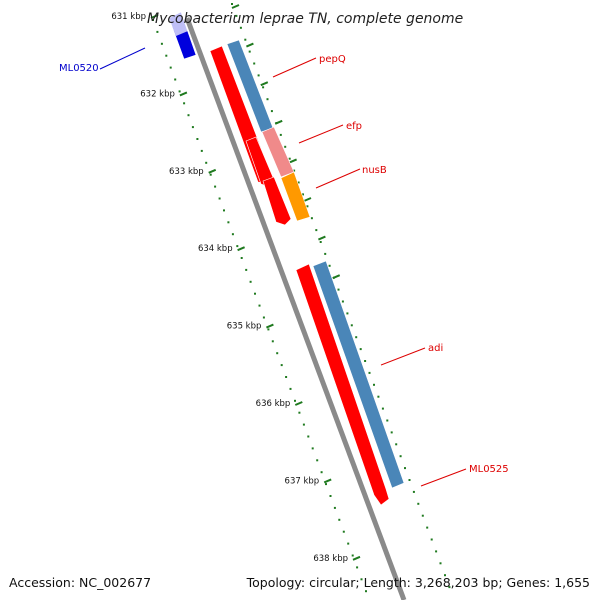 The image size is (600, 605). I want to click on gene-label-adi: adi, so click(435, 348).